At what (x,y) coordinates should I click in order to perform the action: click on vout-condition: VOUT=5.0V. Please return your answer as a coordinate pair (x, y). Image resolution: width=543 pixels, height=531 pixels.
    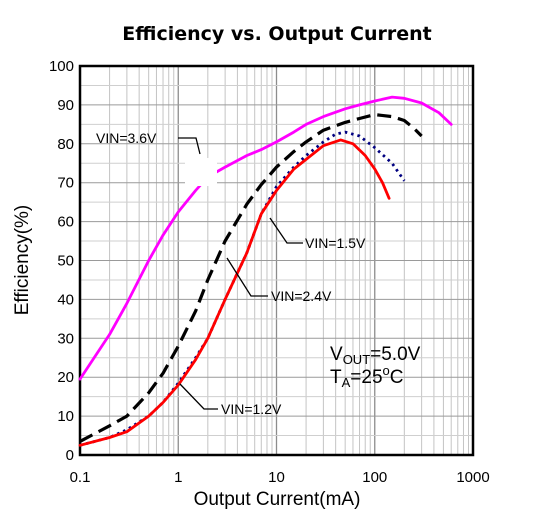
    Looking at the image, I should click on (375, 355).